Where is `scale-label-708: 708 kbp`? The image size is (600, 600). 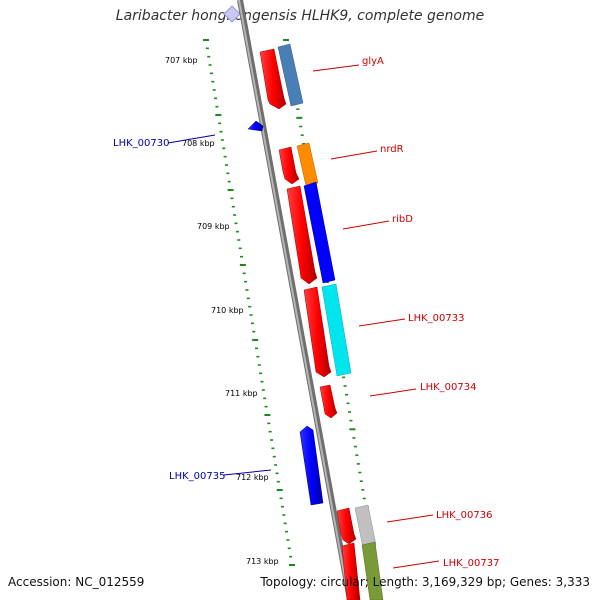
scale-label-708: 708 kbp is located at coordinates (198, 143).